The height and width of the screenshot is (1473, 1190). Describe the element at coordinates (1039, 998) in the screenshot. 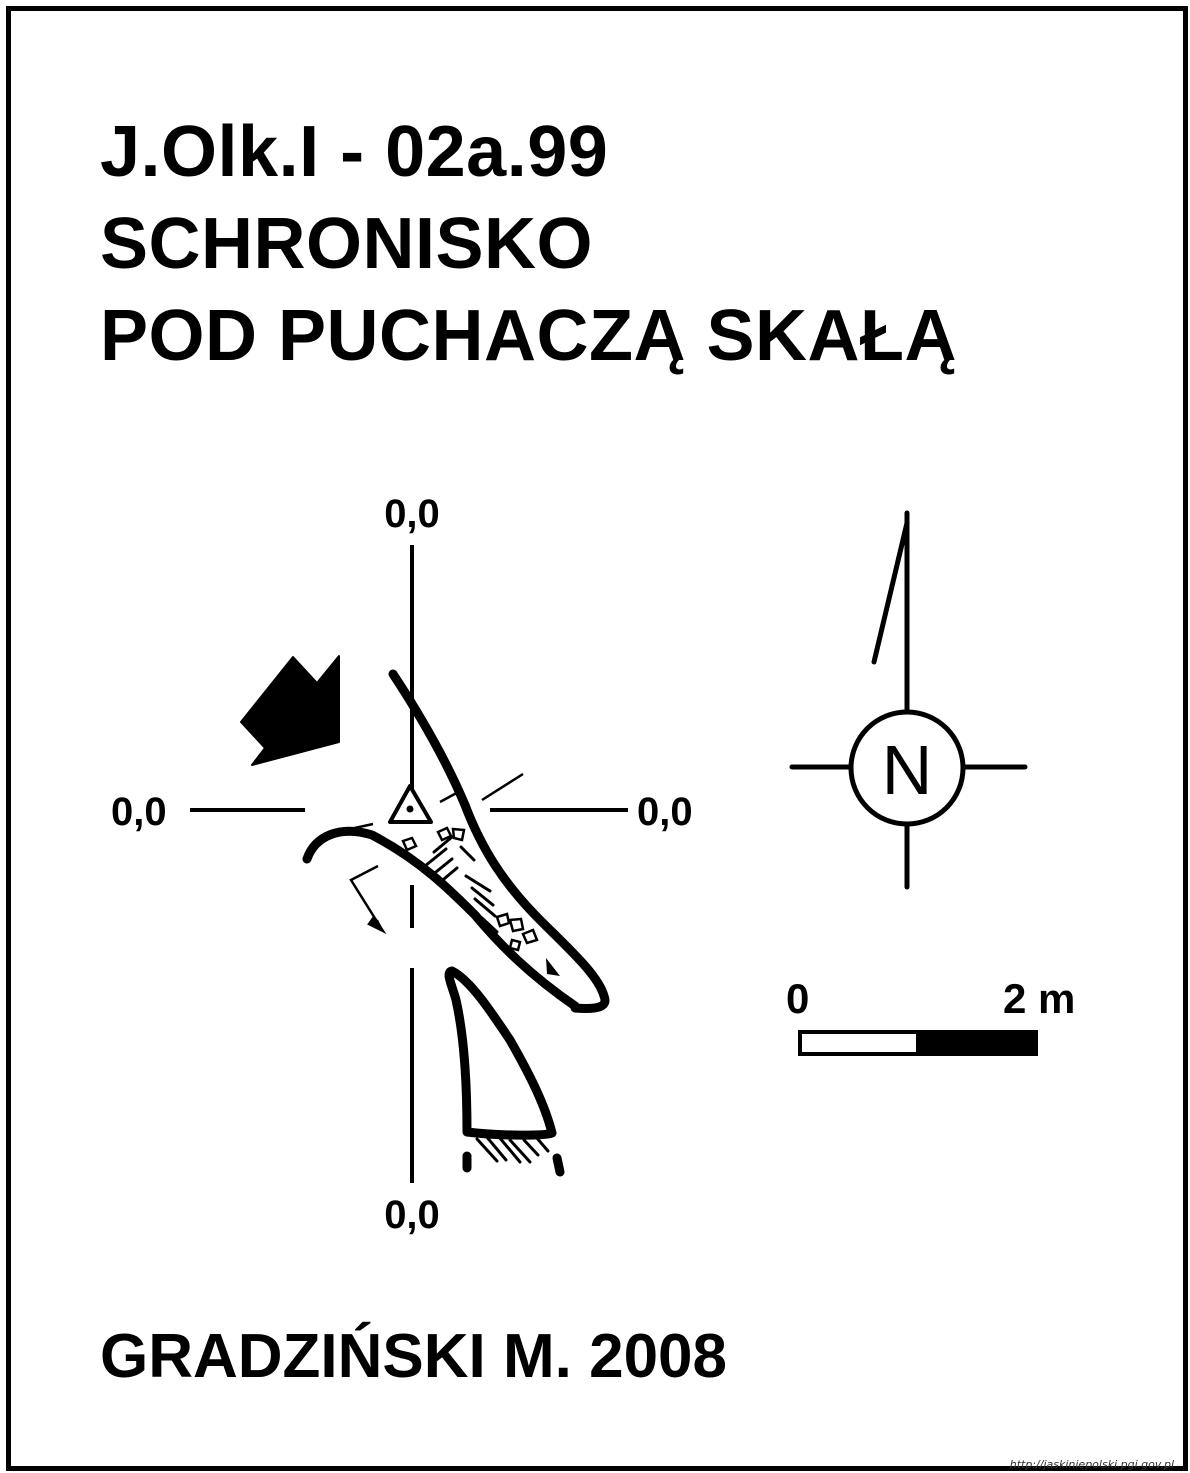

I see `scale-bar-end-label: 2 m` at that location.